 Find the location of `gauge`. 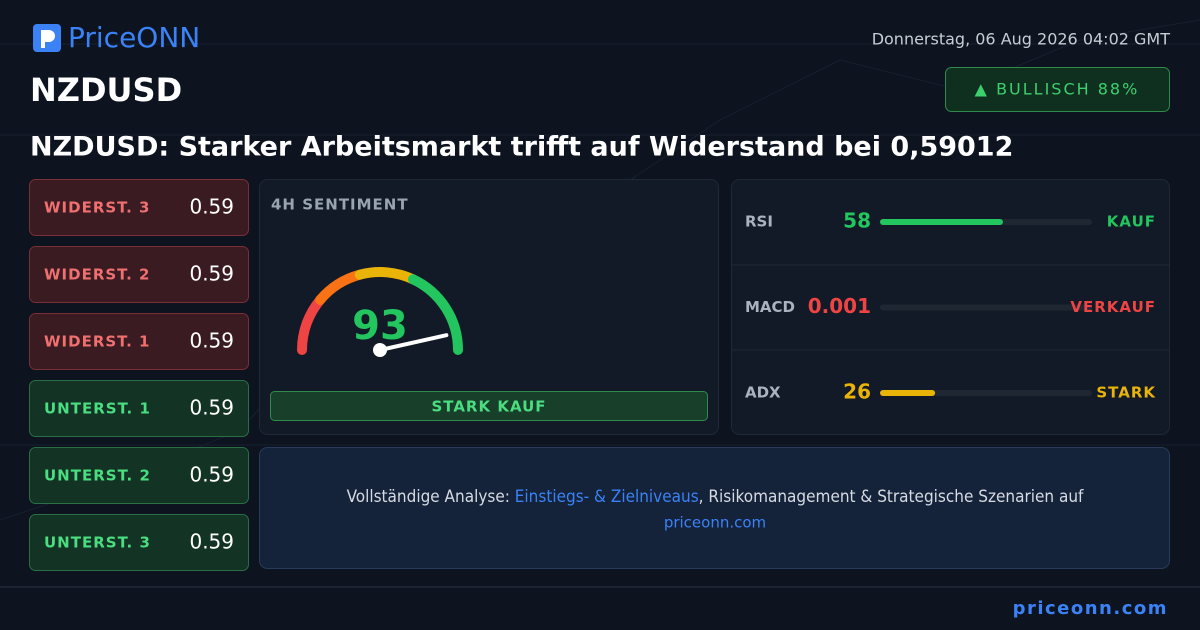

gauge is located at coordinates (380, 311).